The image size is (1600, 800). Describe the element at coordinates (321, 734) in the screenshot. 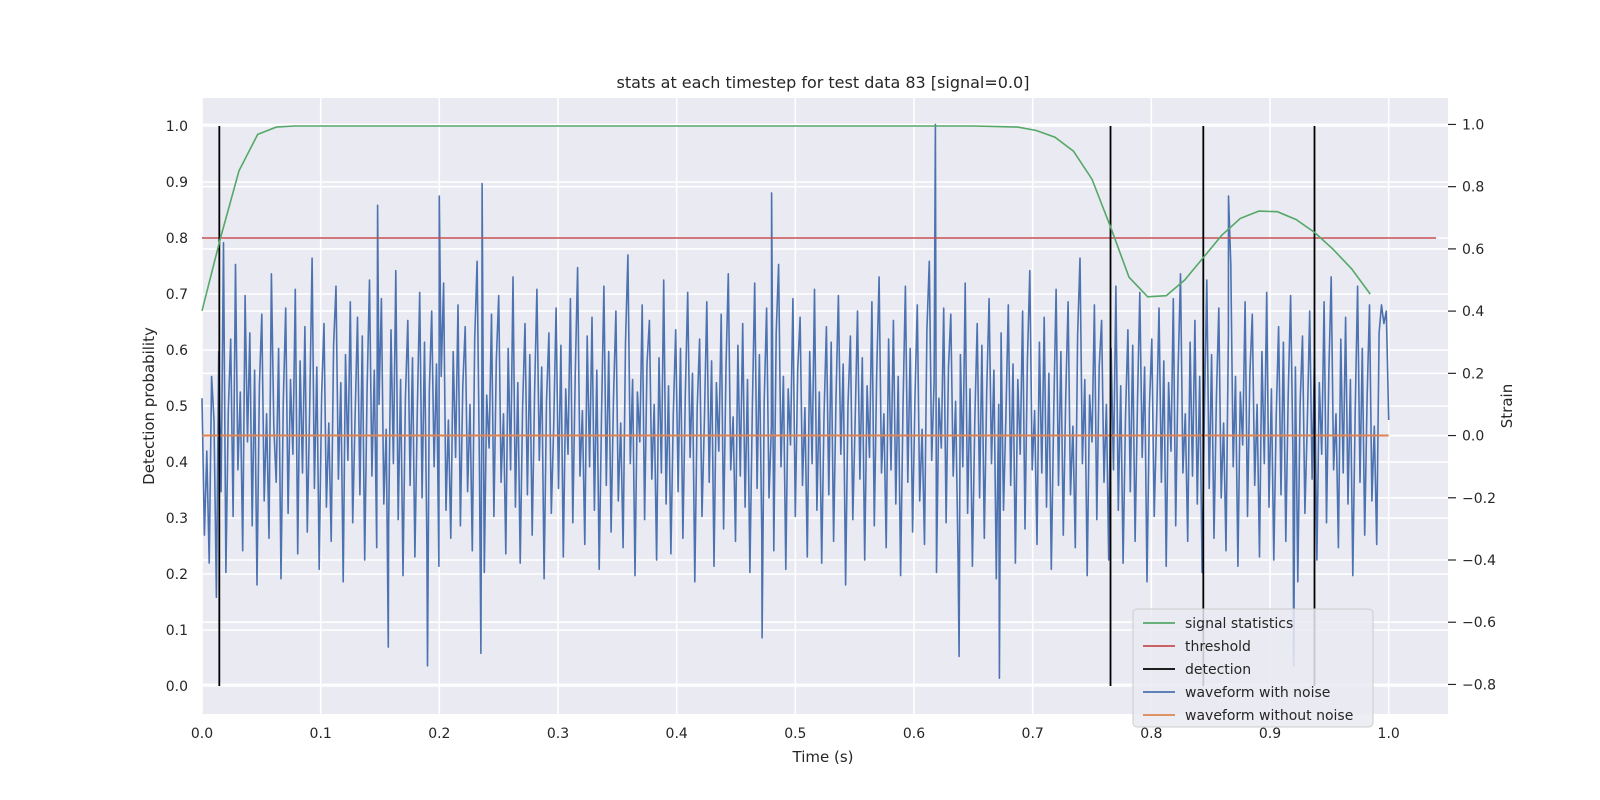

I see `x-tick-label: 0.1` at that location.